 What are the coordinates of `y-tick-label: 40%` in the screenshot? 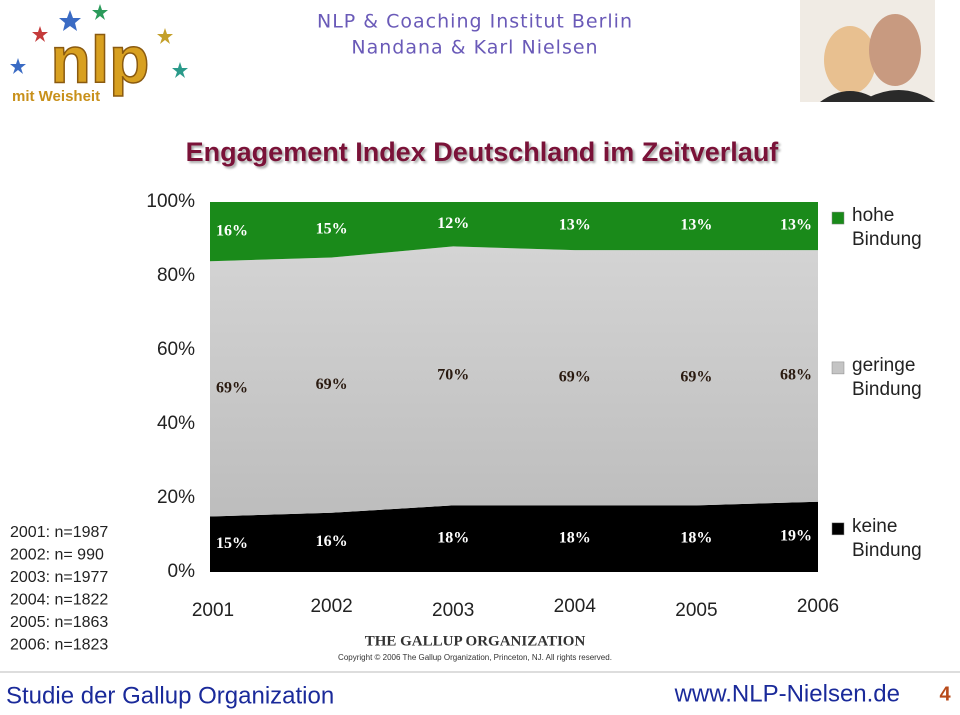 It's located at (176, 423).